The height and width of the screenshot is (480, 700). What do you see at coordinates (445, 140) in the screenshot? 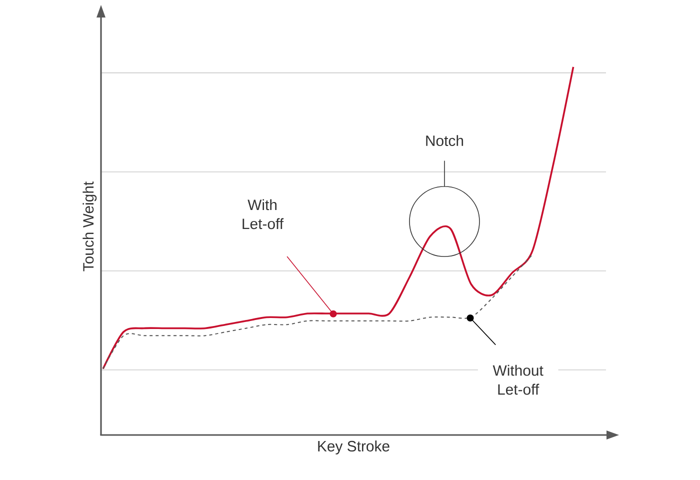
I see `annotation: Notch` at bounding box center [445, 140].